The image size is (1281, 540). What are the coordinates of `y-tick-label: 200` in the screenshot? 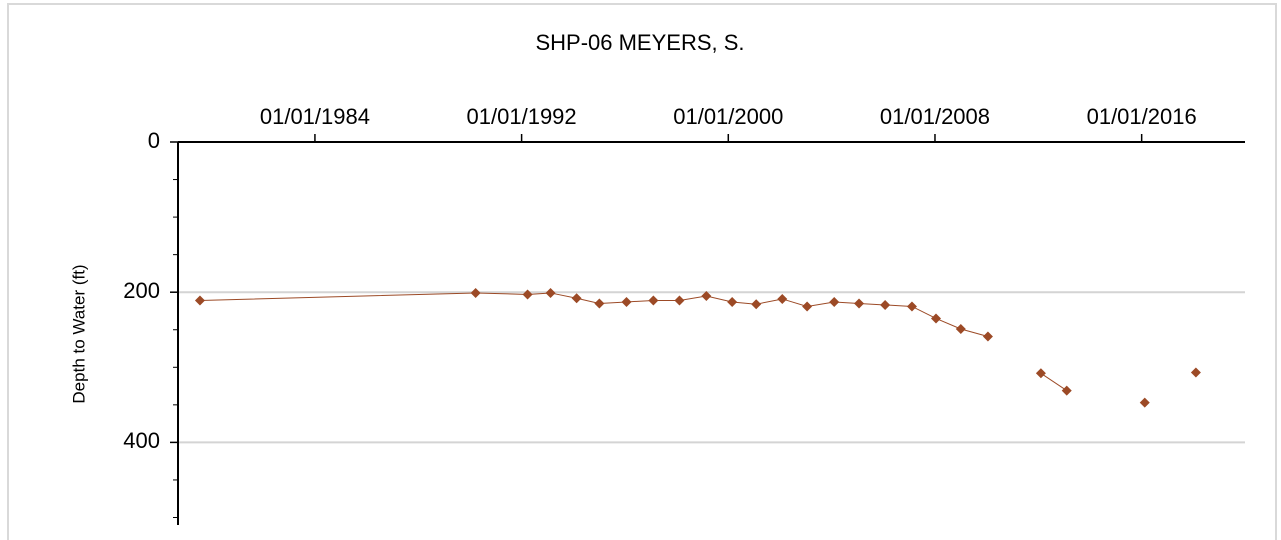 It's located at (141, 290).